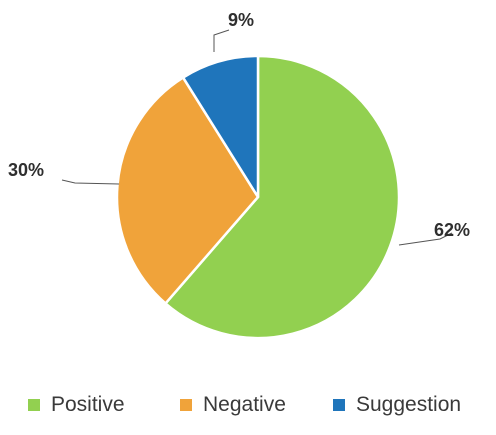 The height and width of the screenshot is (435, 496). I want to click on leader-line-positive, so click(425, 239).